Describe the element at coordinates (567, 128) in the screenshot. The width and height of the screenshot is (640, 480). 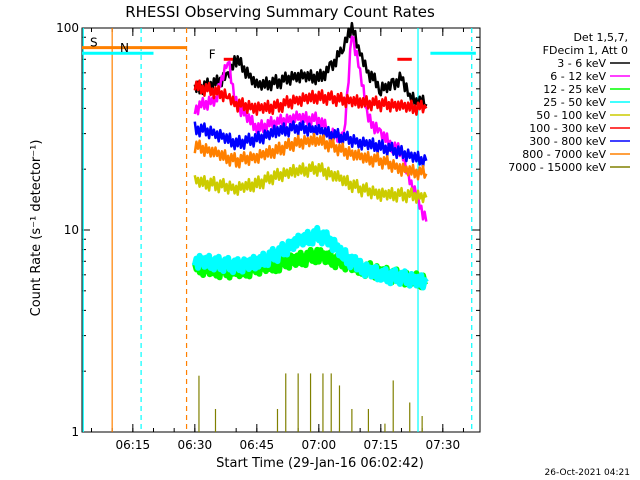
I see `legend-entry-label: 100 - 300 keV` at that location.